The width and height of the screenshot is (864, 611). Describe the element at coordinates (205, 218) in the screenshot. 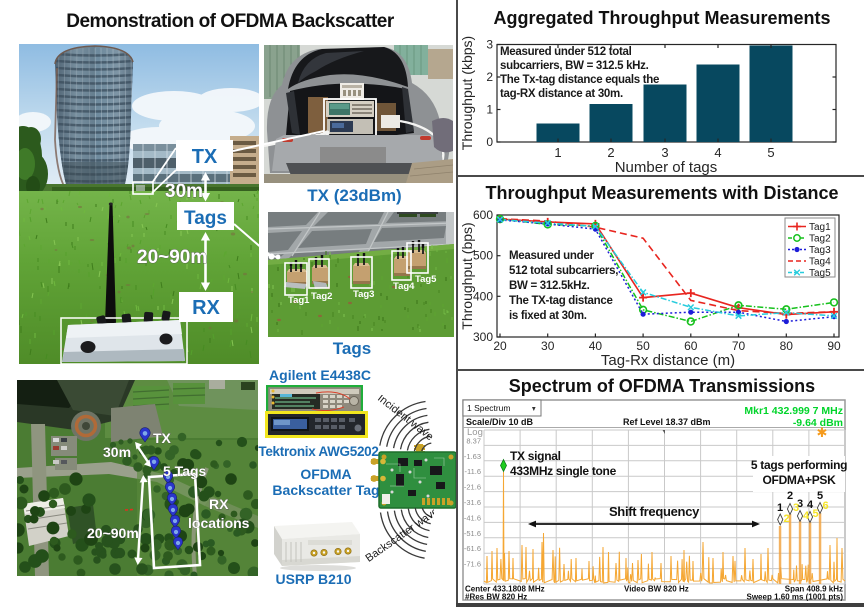

I see `svg-text: Tags` at that location.